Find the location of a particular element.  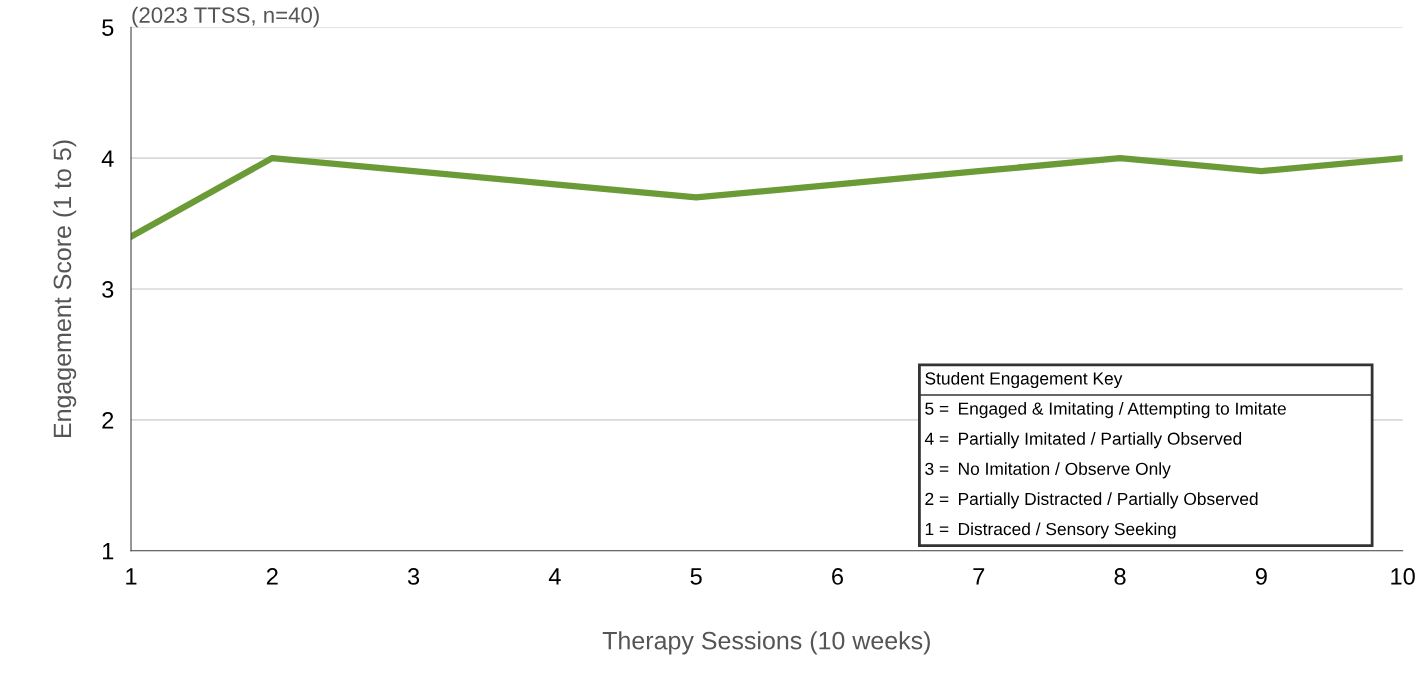

y-tick-label: 5 is located at coordinates (108, 27).